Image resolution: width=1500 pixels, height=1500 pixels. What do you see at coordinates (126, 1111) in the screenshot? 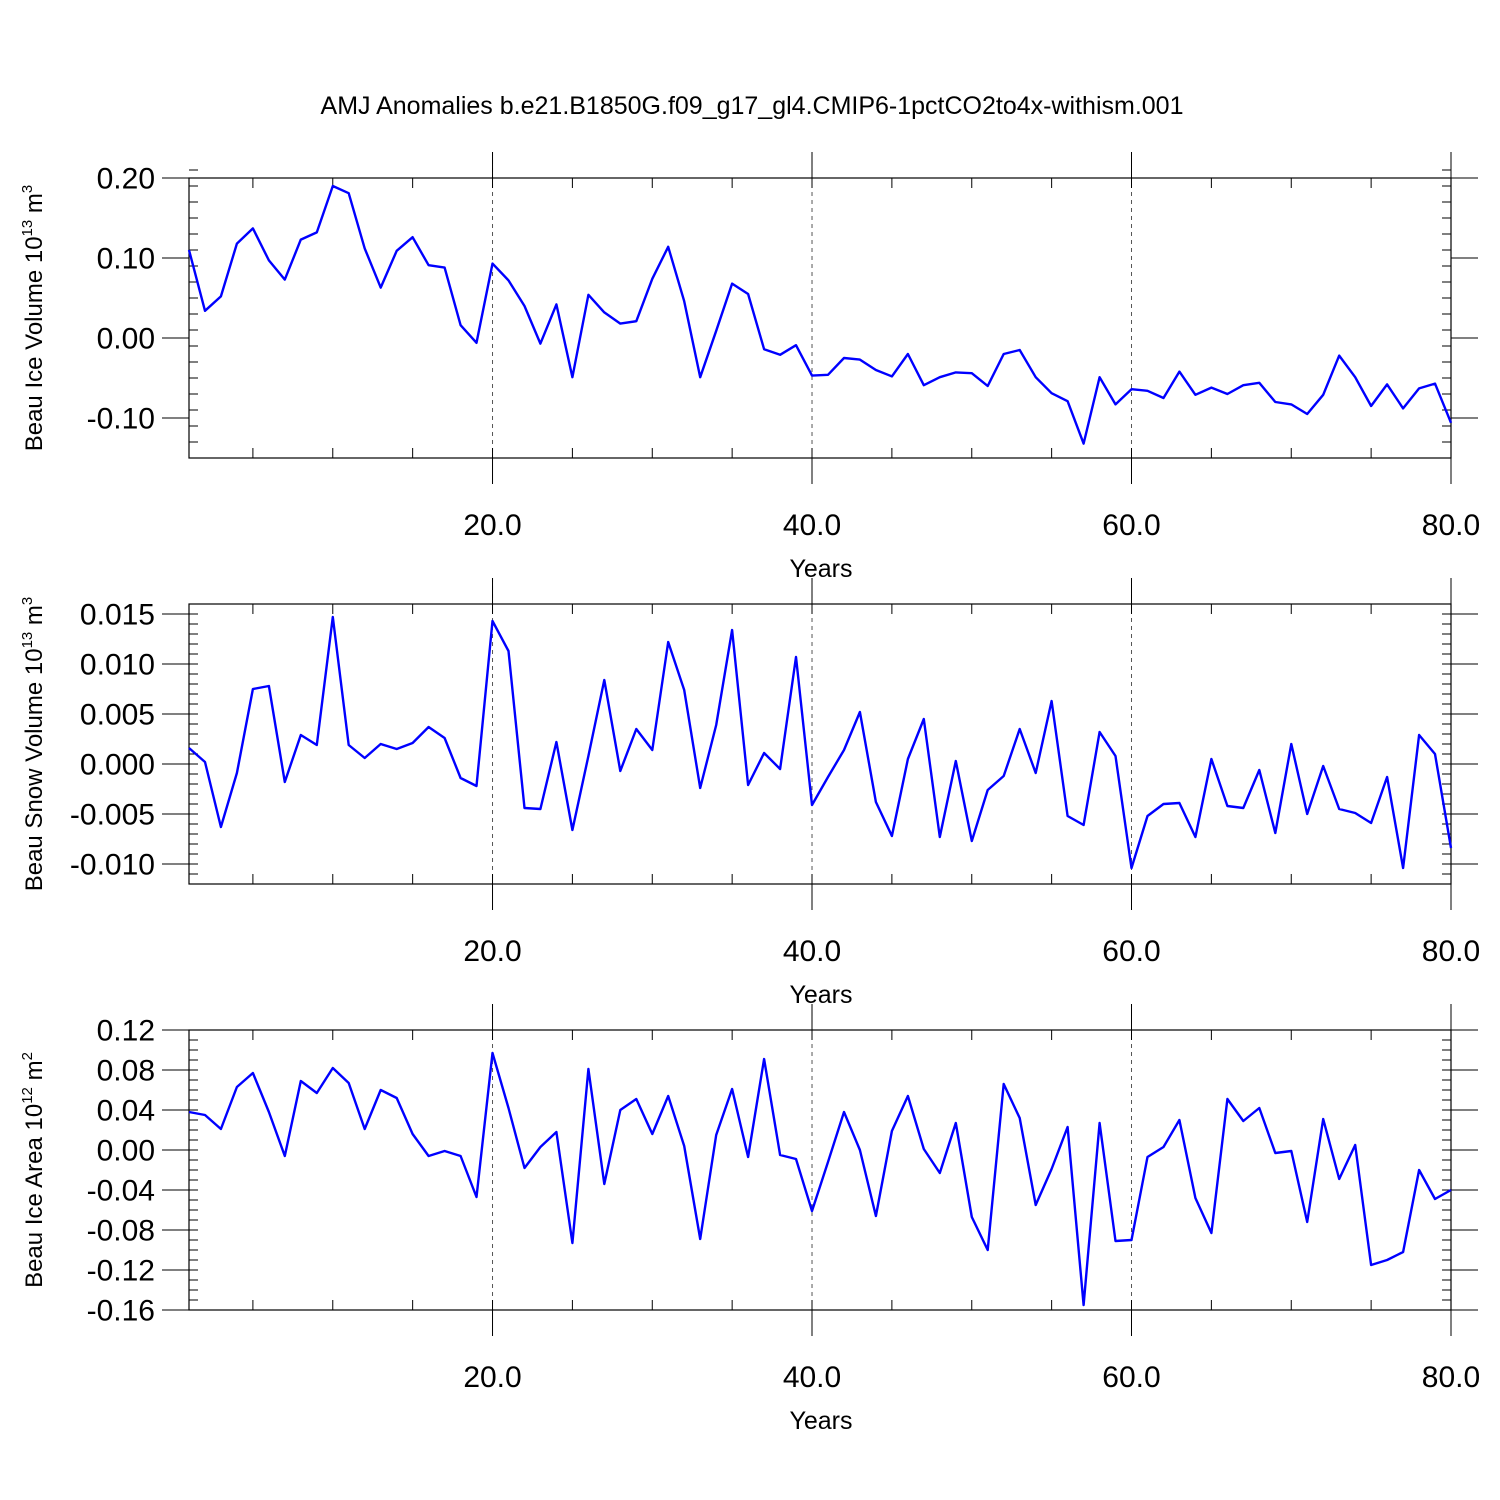
I see `y-tick-label: 0.04` at bounding box center [126, 1111].